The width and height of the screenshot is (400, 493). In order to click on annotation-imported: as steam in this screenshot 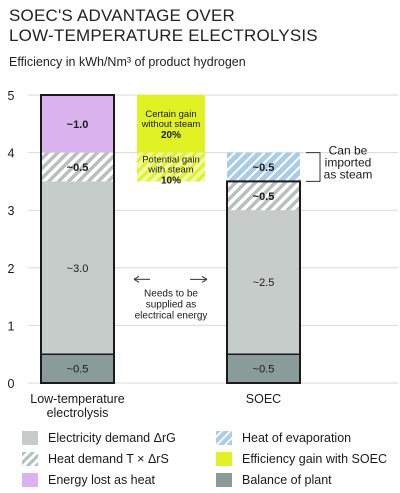, I will do `click(348, 175)`.